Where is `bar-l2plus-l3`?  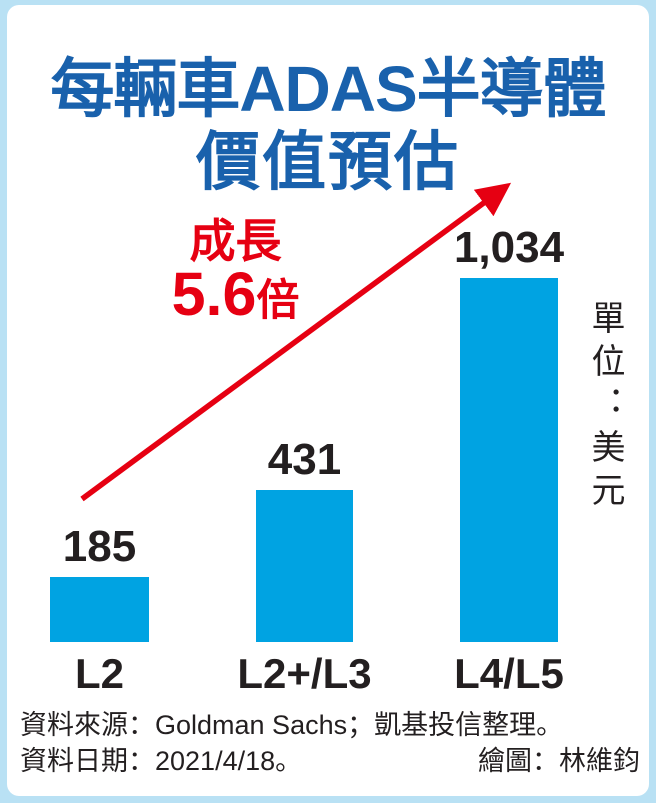
bar-l2plus-l3 is located at coordinates (304, 566).